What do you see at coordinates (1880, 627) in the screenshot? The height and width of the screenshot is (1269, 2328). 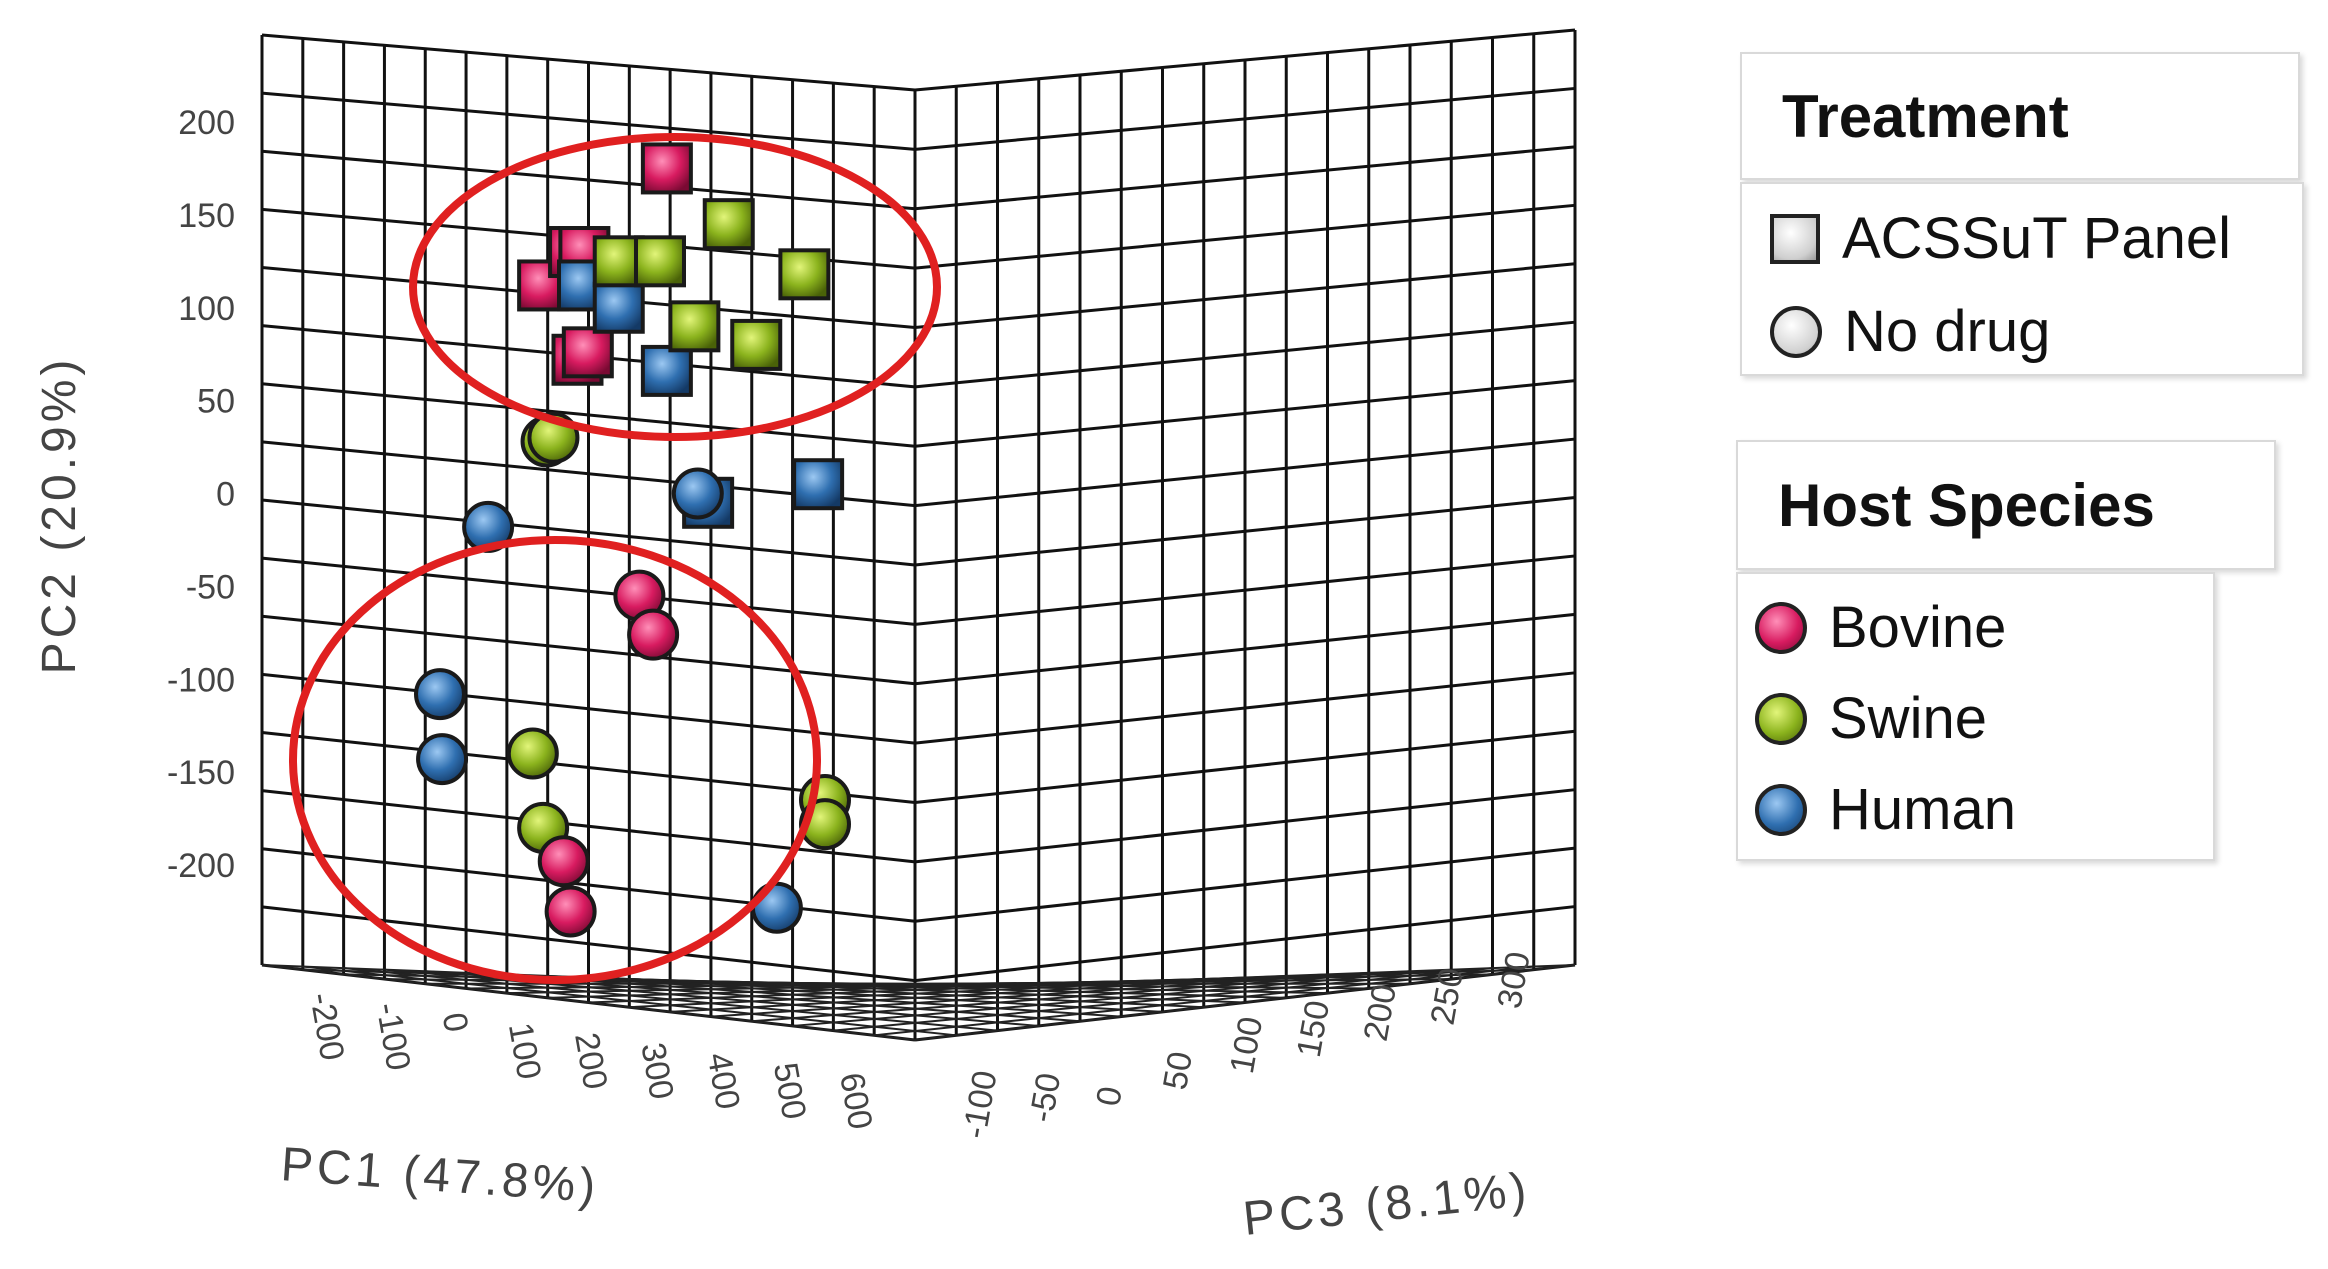 I see `legend-item-bovine: Bovine` at bounding box center [1880, 627].